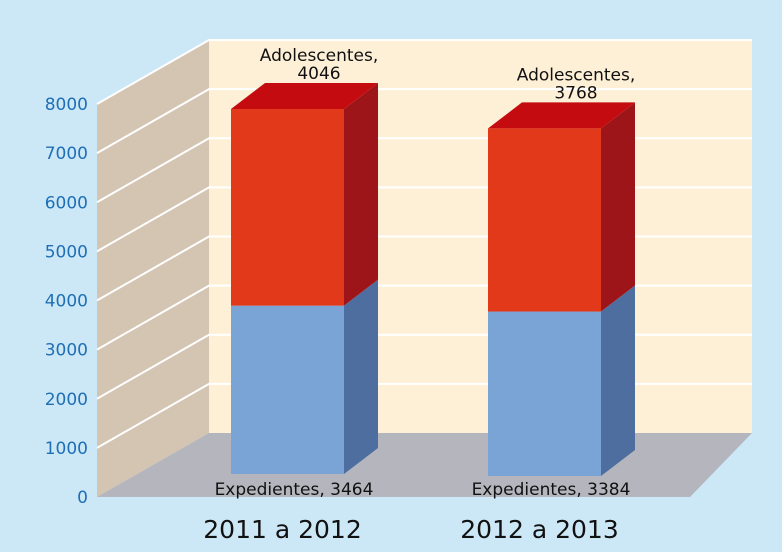 The image size is (782, 552). What do you see at coordinates (318, 74) in the screenshot?
I see `data-label-adolescentes-value: 4046` at bounding box center [318, 74].